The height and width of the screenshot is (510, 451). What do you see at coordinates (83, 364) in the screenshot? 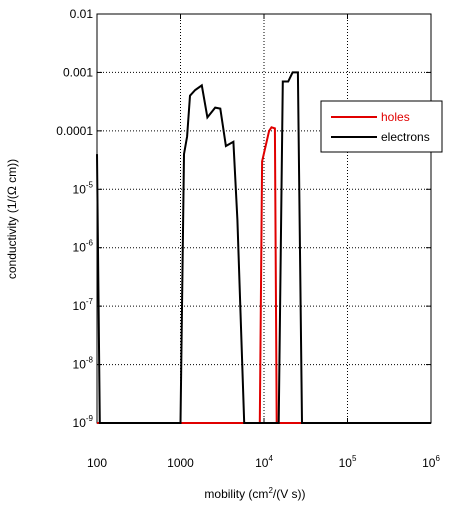
I see `y-tick-label: 10⁻⁸` at bounding box center [83, 364].